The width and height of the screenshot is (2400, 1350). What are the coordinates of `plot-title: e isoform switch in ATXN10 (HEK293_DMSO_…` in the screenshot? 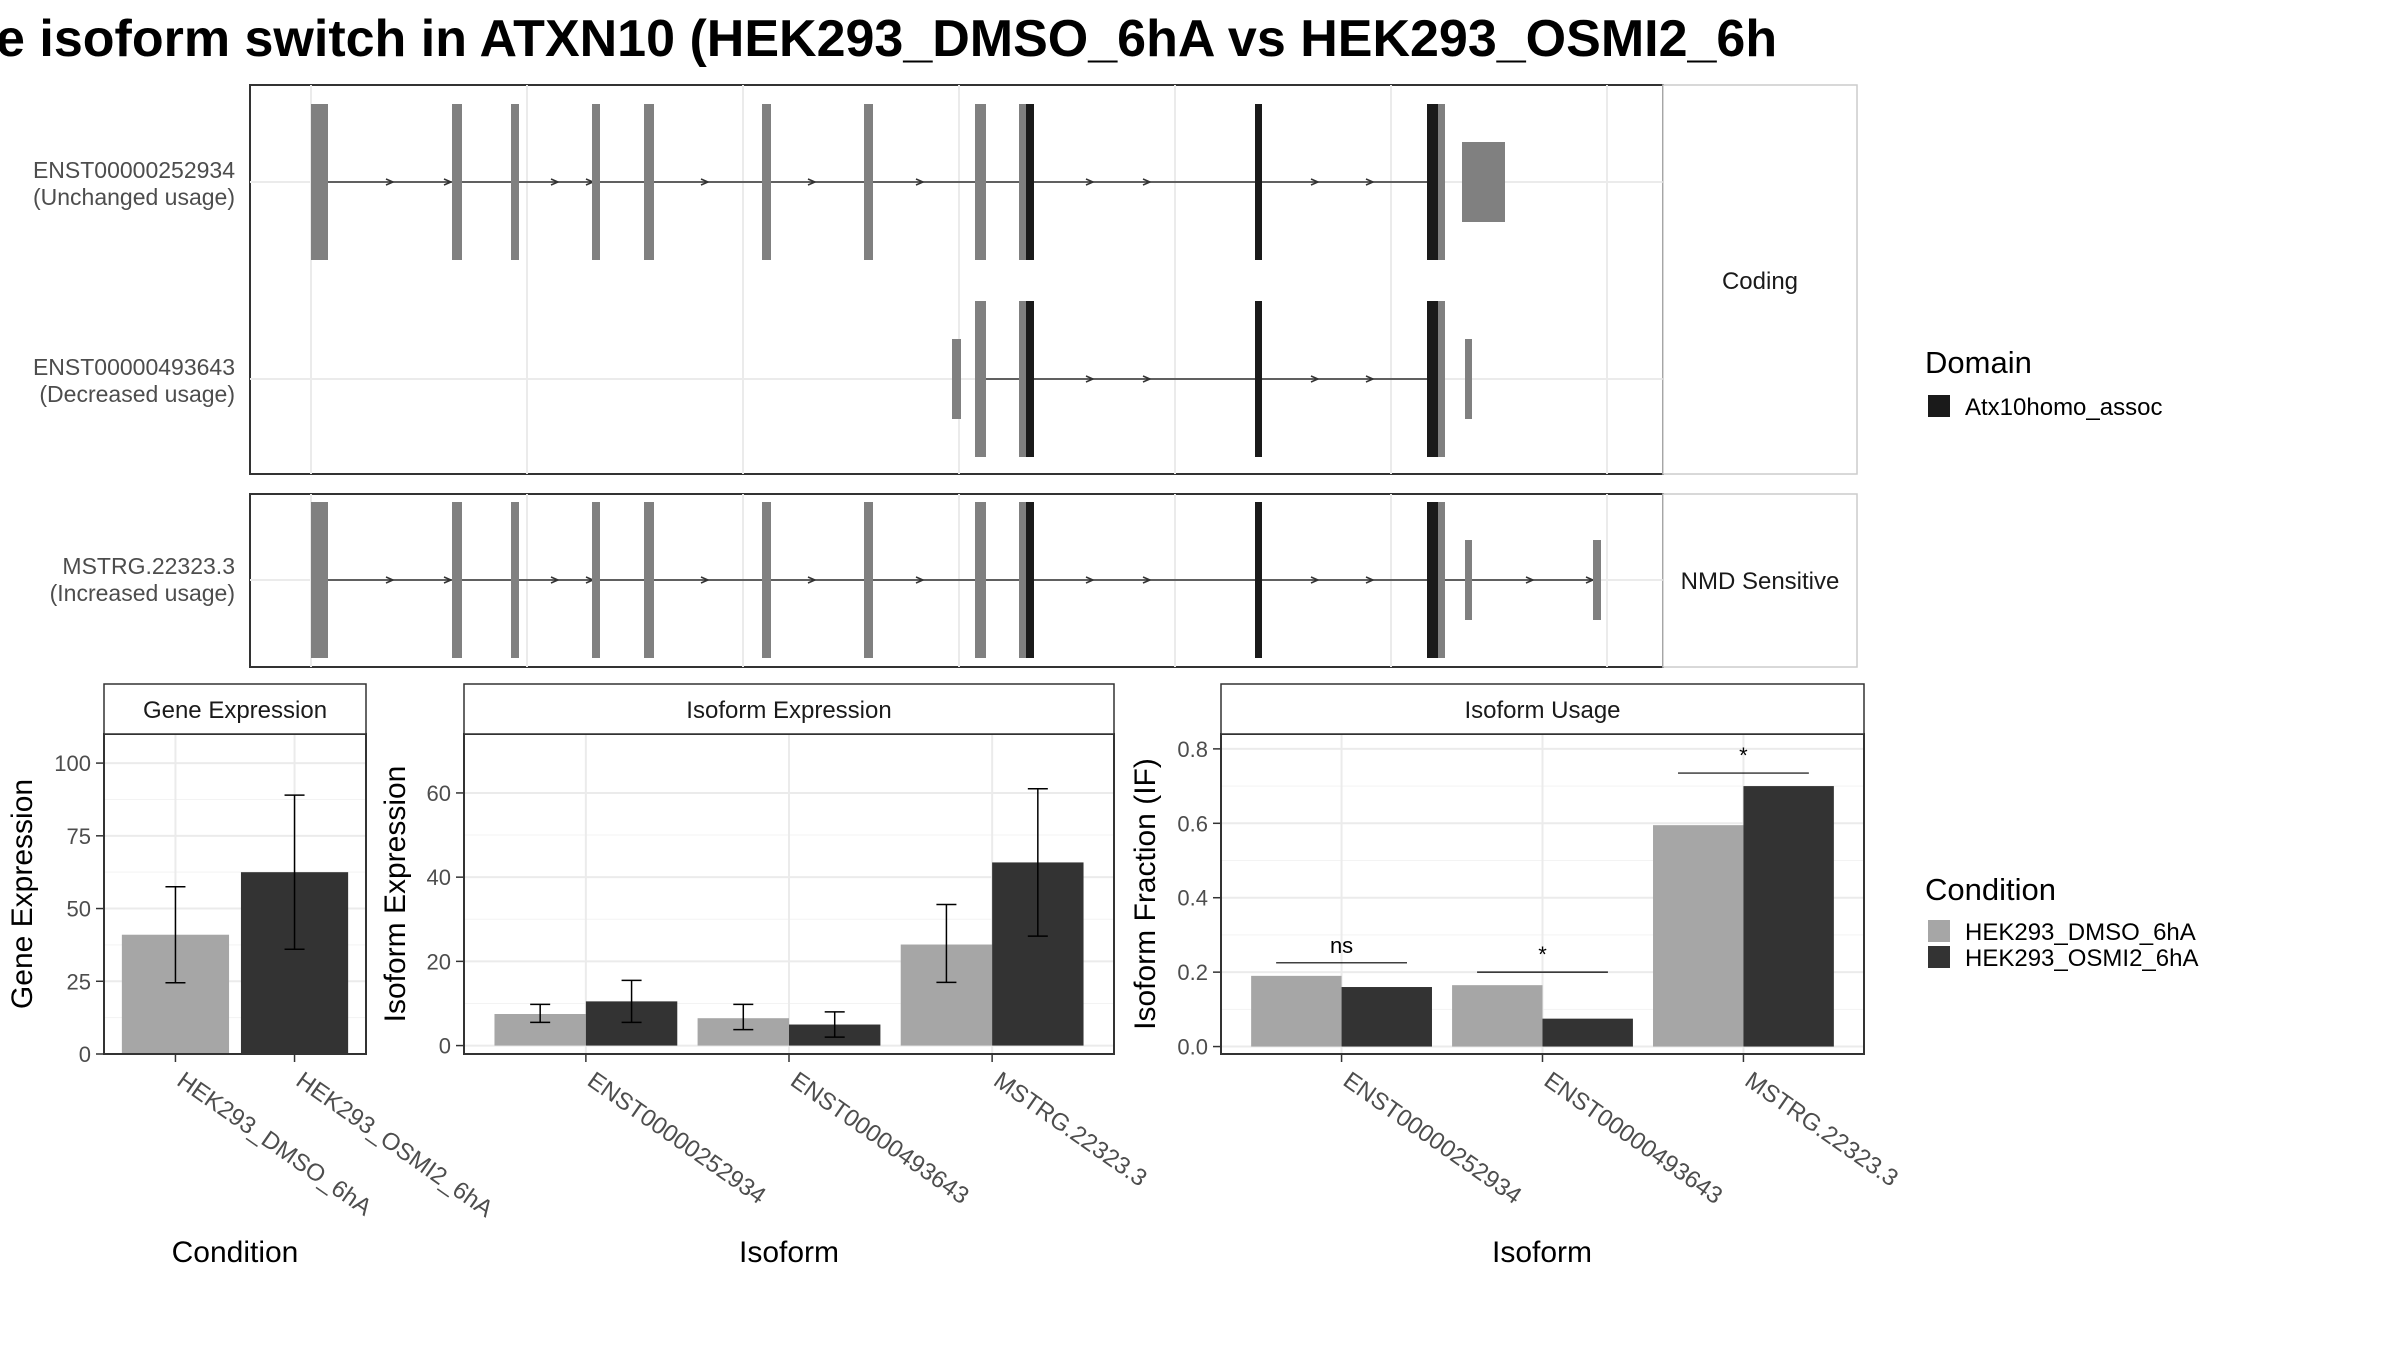 It's located at (888, 39).